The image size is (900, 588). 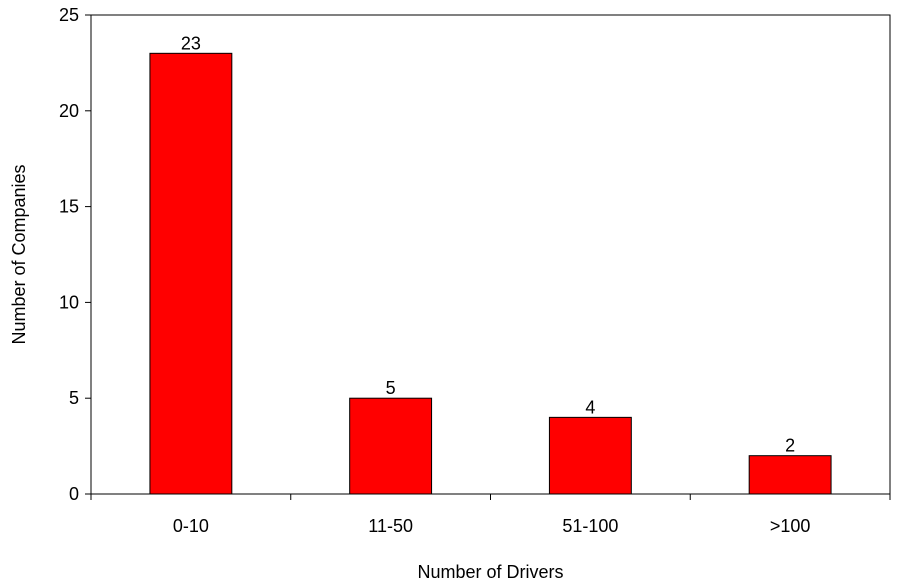 I want to click on x-tick-label: 0-10, so click(x=191, y=526).